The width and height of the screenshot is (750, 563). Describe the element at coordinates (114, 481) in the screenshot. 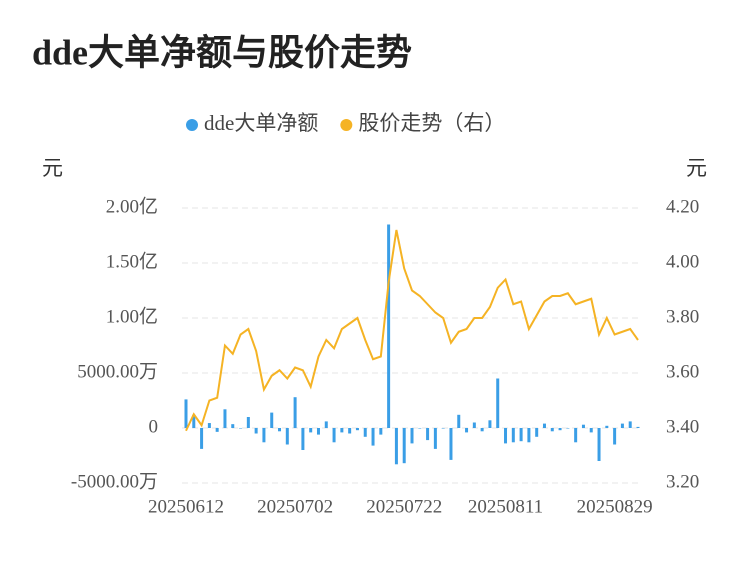

I see `y-tick-label: -5000.00万` at that location.